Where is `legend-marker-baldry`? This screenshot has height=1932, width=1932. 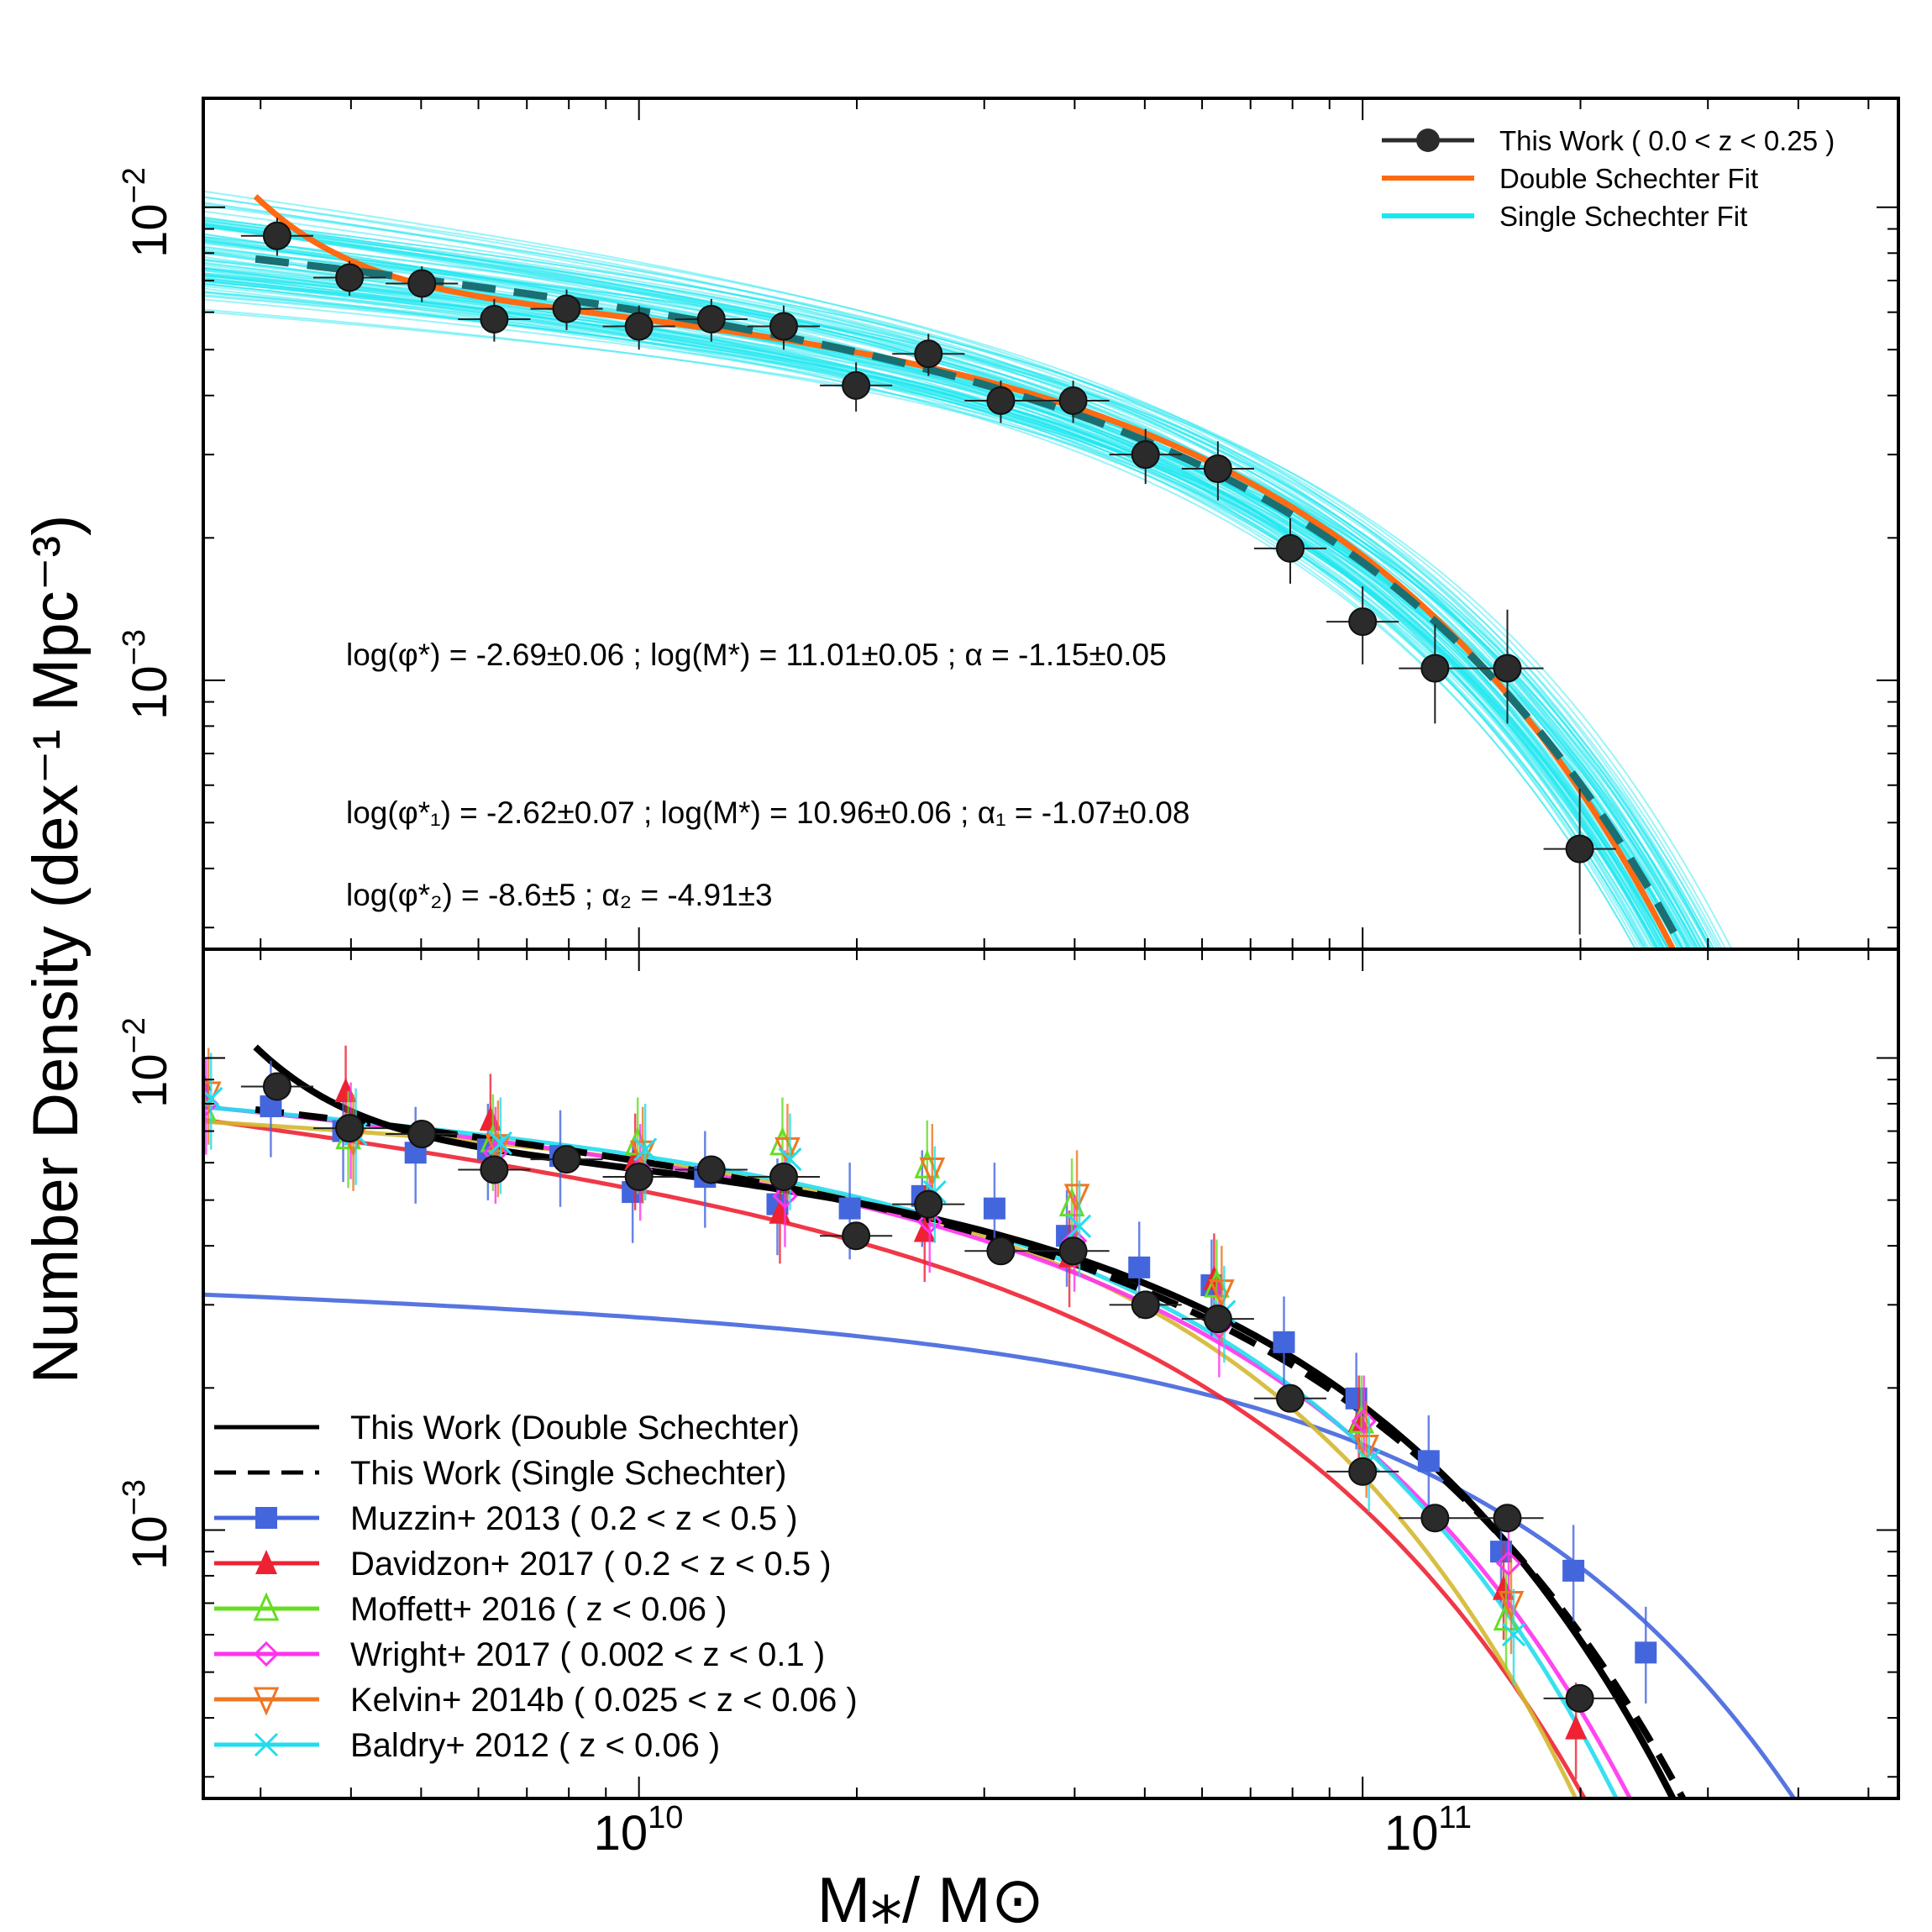 legend-marker-baldry is located at coordinates (266, 1744).